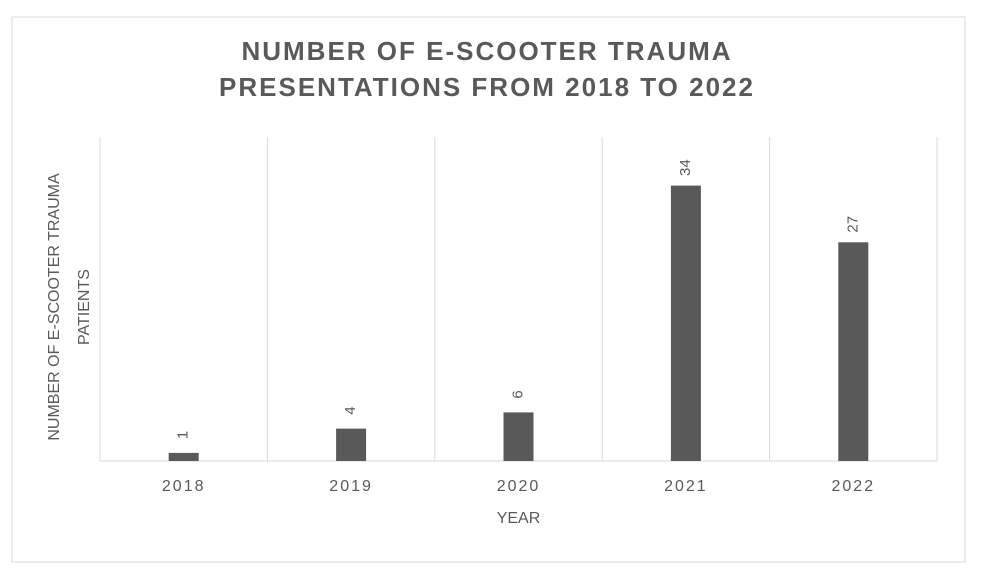  I want to click on x-tick-label: 2019, so click(351, 486).